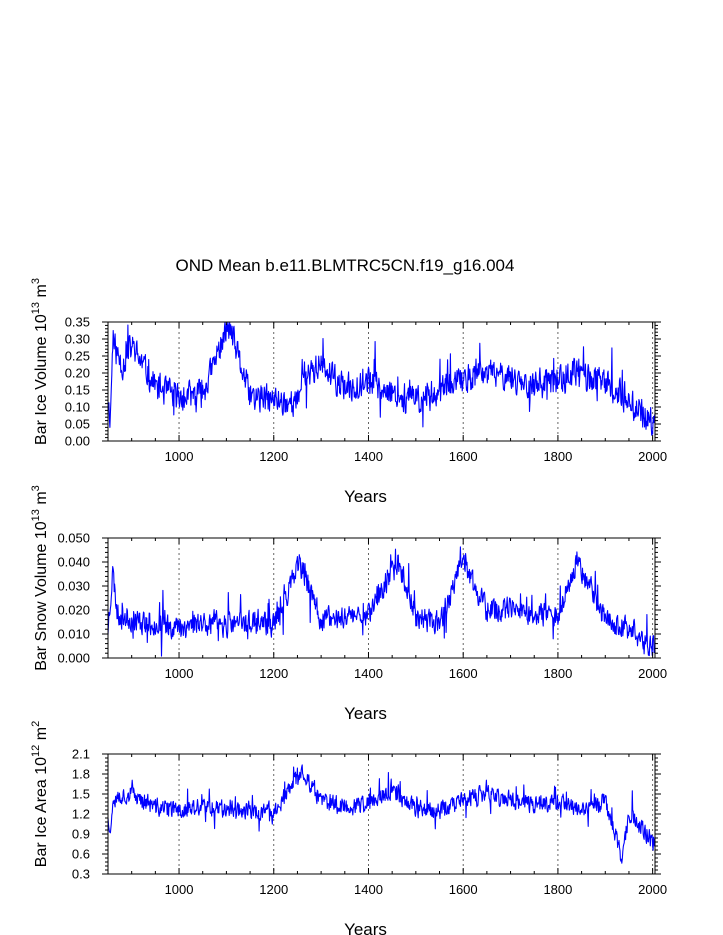 Image resolution: width=723 pixels, height=935 pixels. Describe the element at coordinates (81, 834) in the screenshot. I see `y-tick-label: 0.9` at that location.